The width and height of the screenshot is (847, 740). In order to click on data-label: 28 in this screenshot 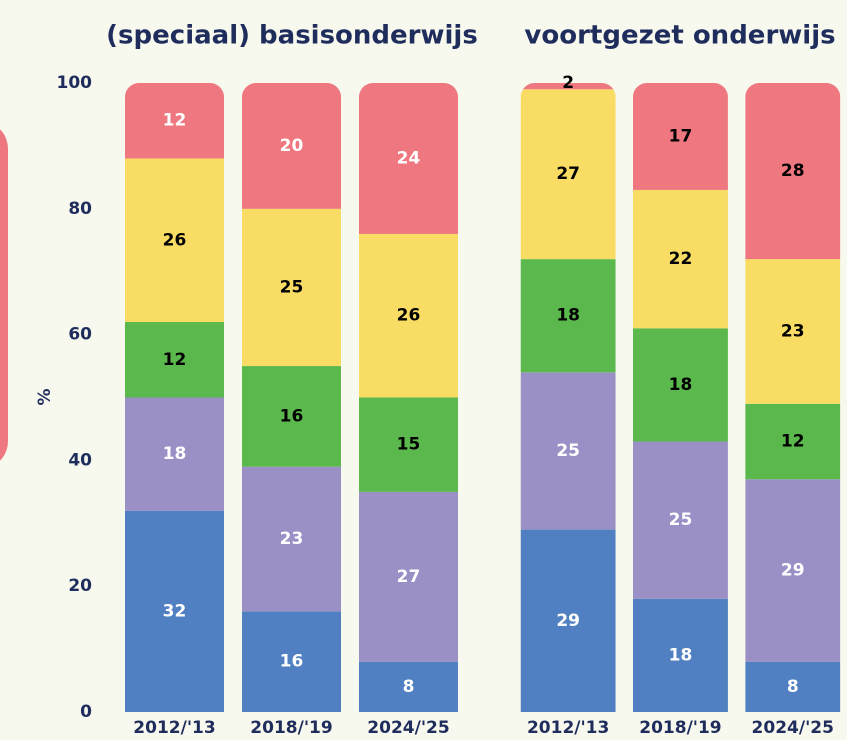, I will do `click(793, 171)`.